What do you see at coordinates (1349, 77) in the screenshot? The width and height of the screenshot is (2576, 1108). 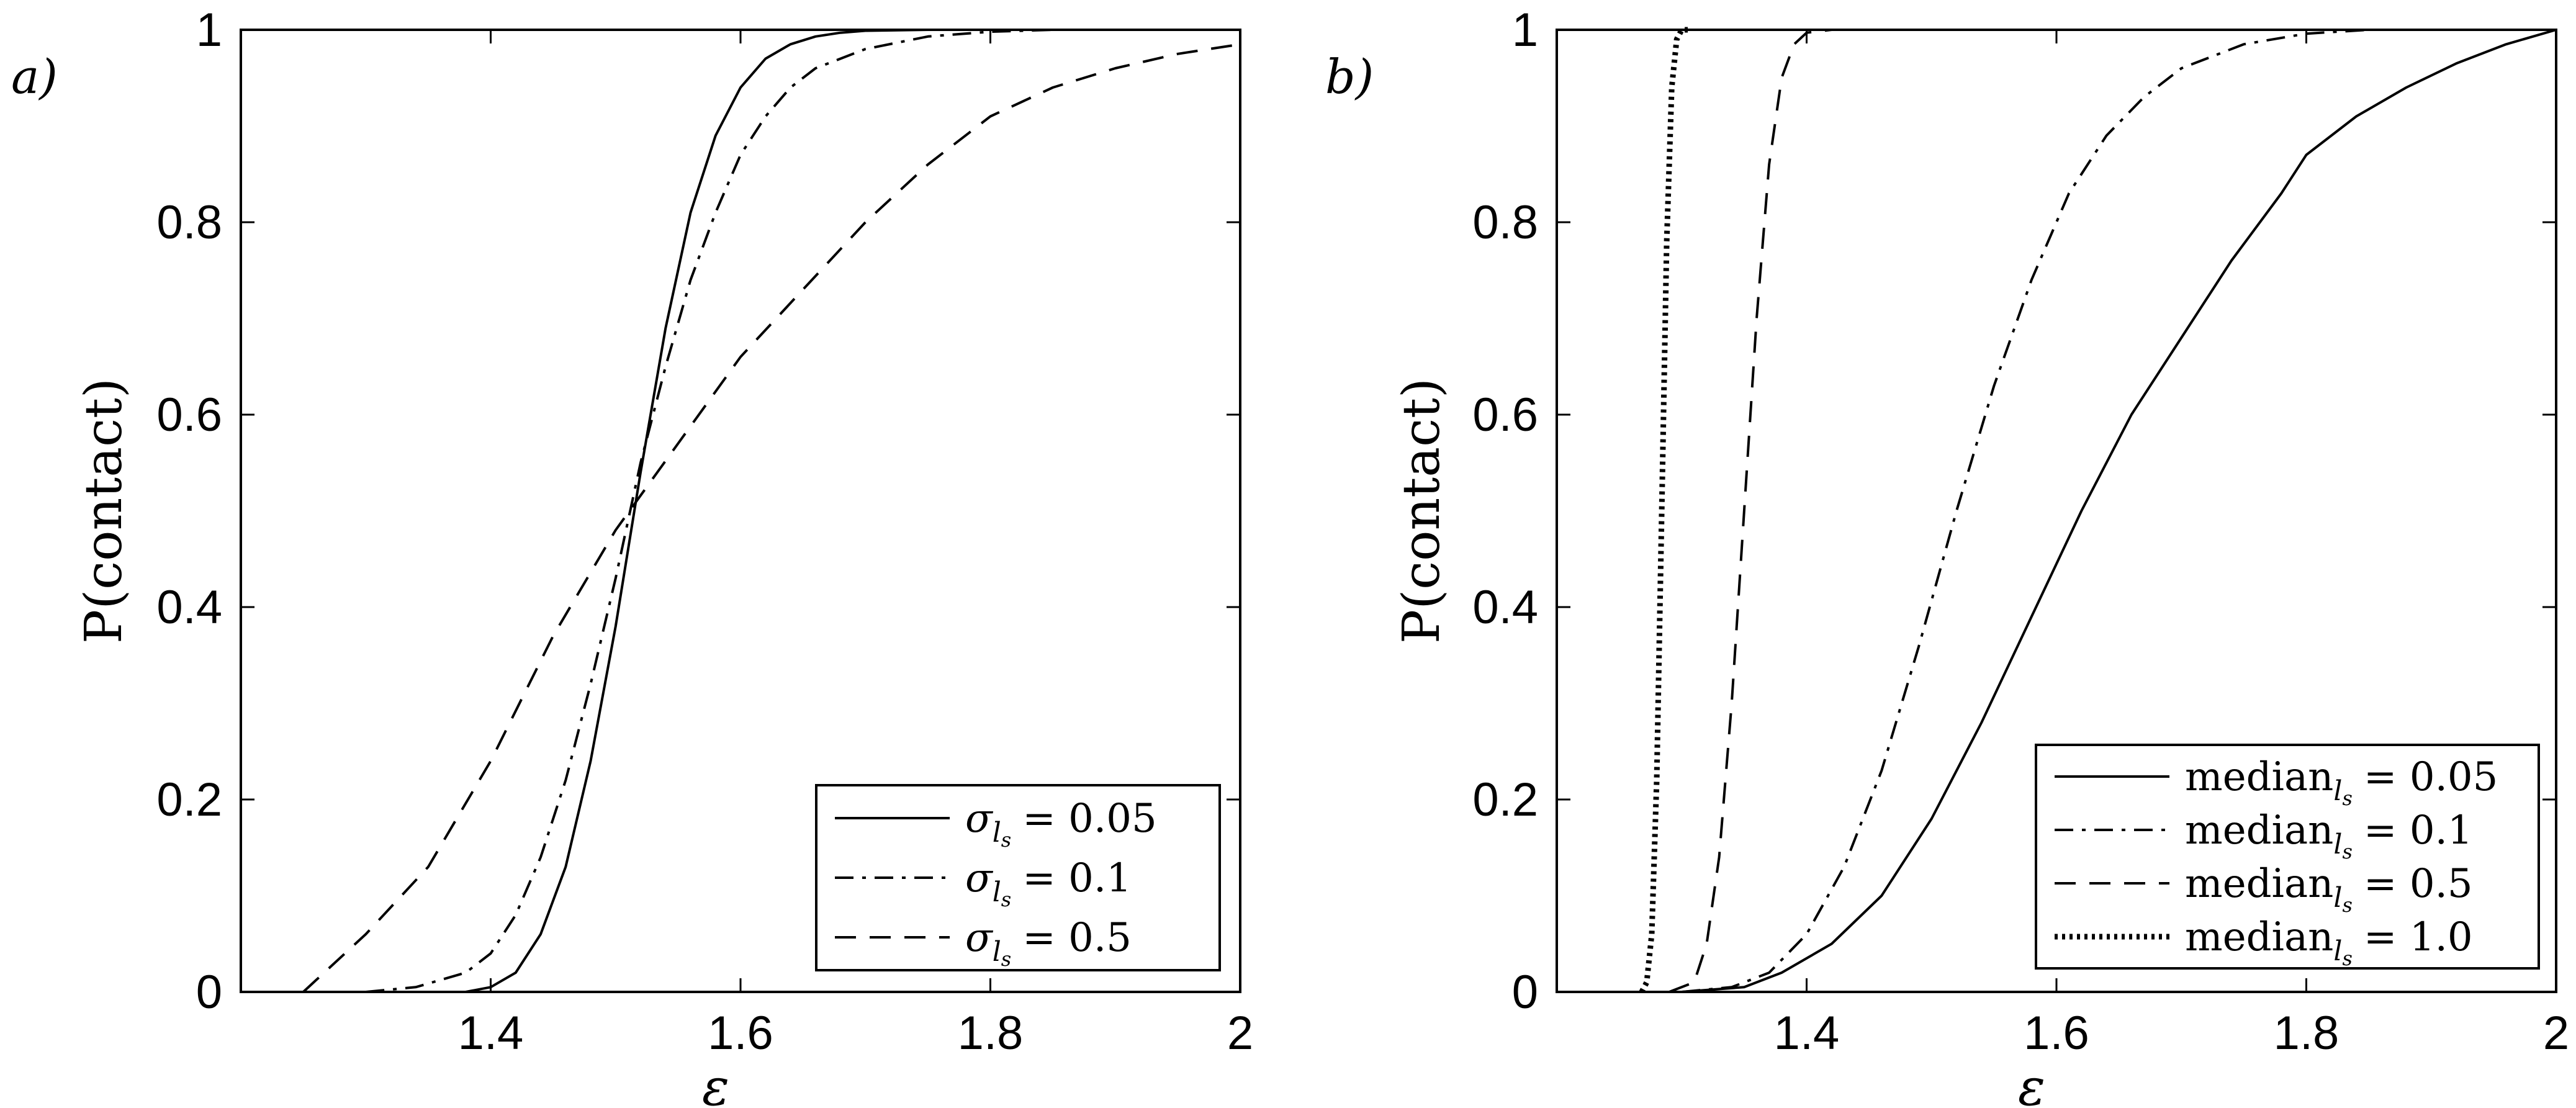 I see `panel-label: b)` at bounding box center [1349, 77].